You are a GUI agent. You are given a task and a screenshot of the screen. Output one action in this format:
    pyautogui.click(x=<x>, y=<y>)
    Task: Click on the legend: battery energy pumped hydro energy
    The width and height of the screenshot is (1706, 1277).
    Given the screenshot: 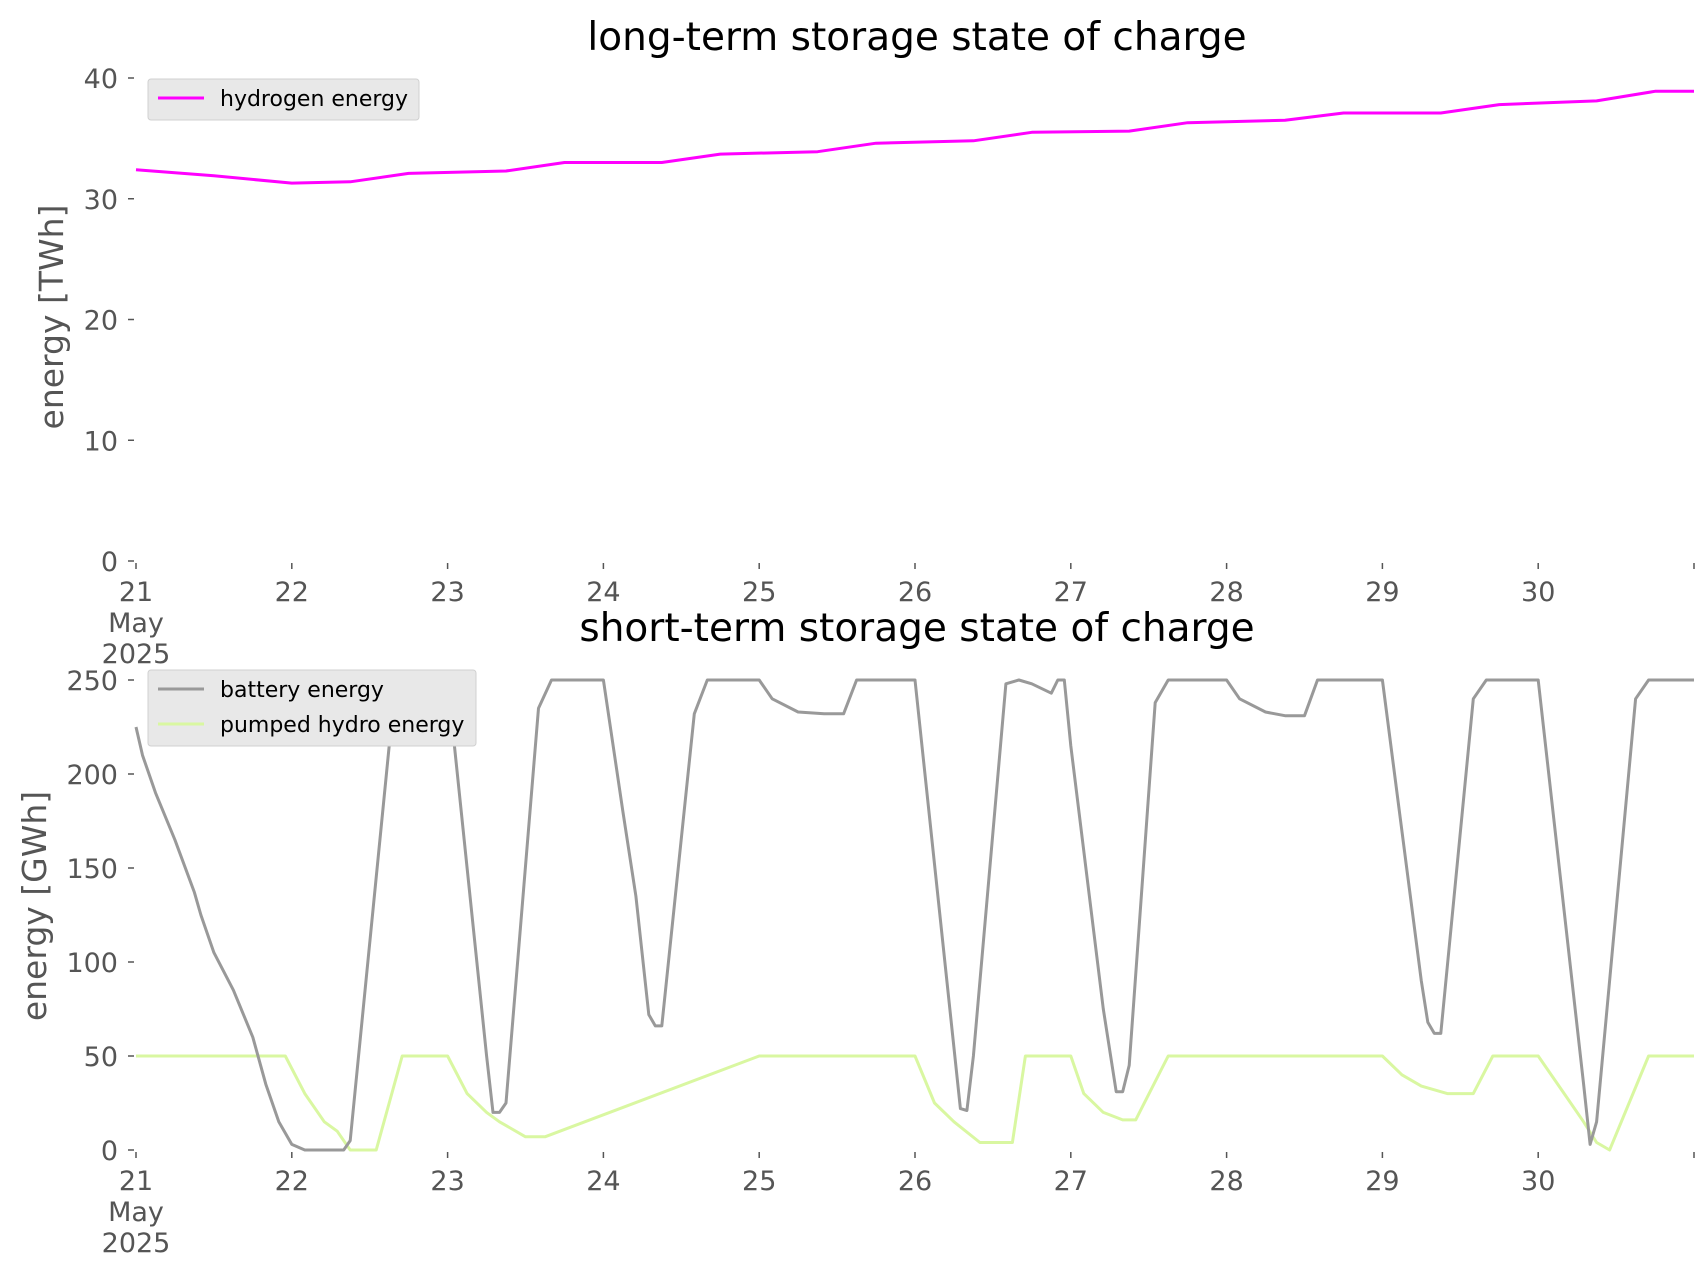 What is the action you would take?
    pyautogui.click(x=312, y=708)
    